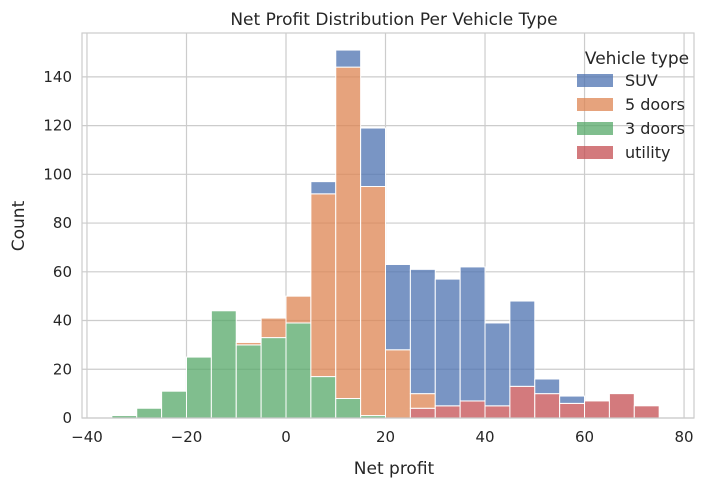 The height and width of the screenshot is (488, 713). I want to click on x-tick-label: 0, so click(286, 437).